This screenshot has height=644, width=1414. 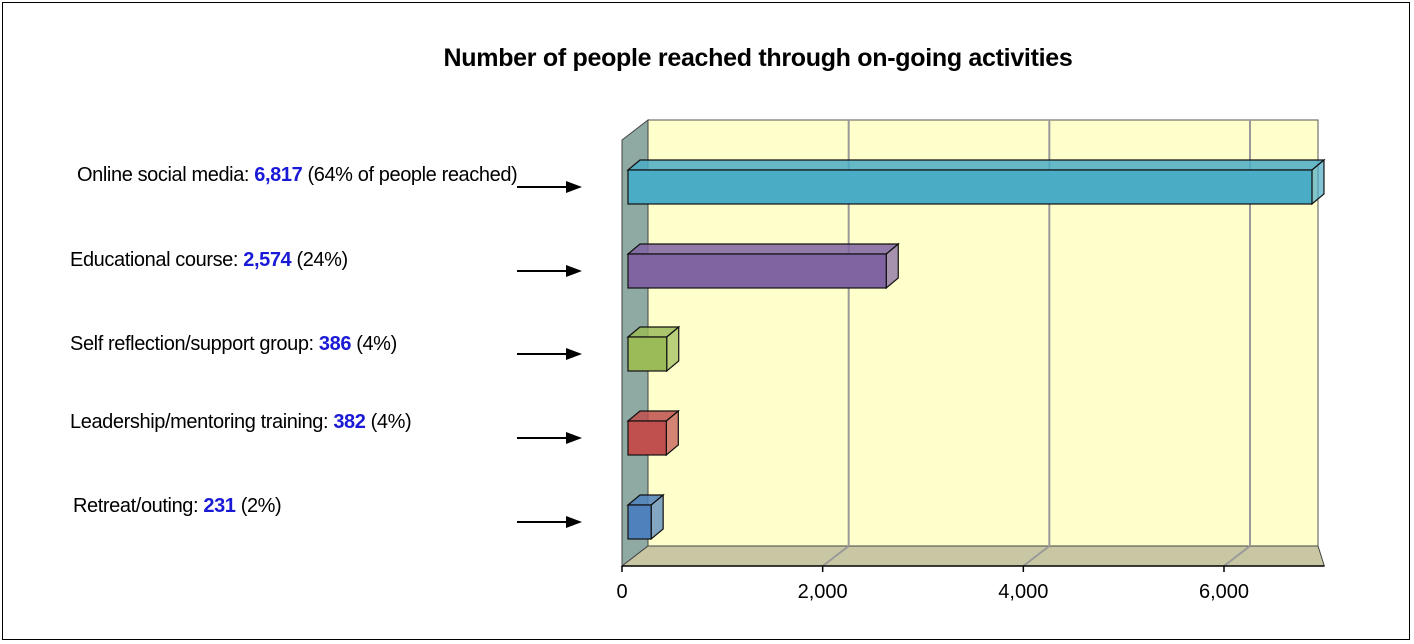 I want to click on category-label-leadership: Leadership/mentoring training: 382 (4%), so click(x=241, y=422).